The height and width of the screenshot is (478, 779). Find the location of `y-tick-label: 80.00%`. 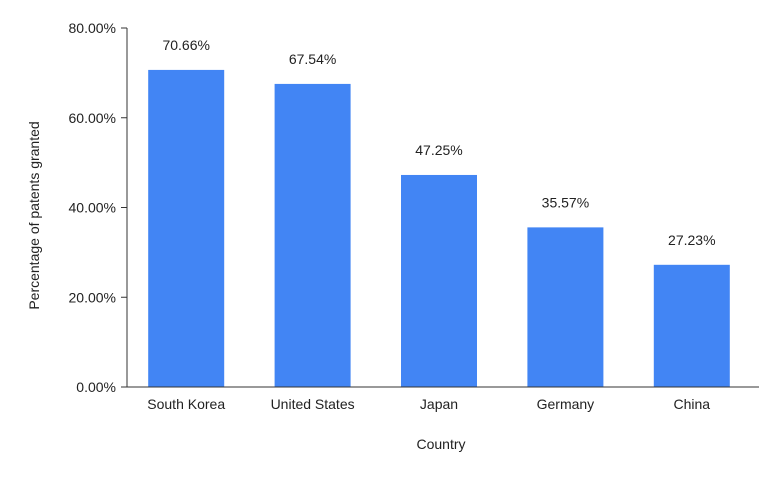

y-tick-label: 80.00% is located at coordinates (92, 28).